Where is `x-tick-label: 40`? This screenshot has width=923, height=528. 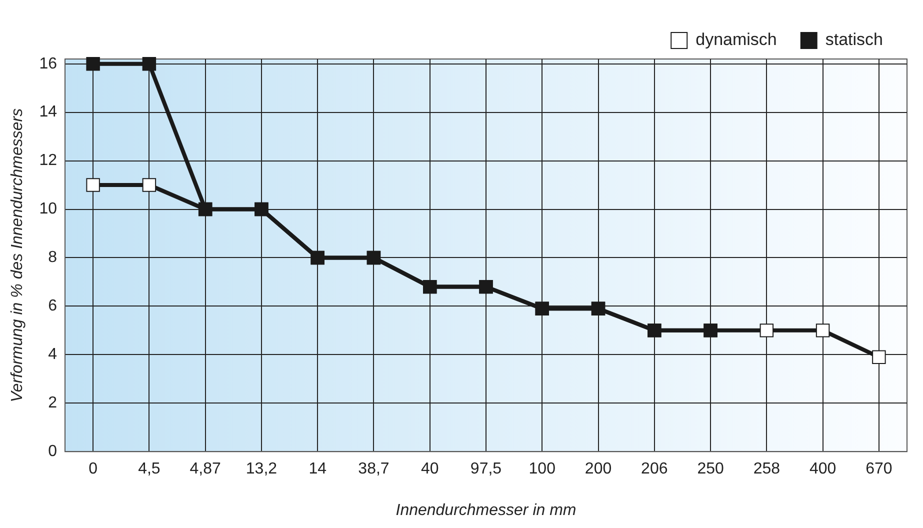
x-tick-label: 40 is located at coordinates (429, 469).